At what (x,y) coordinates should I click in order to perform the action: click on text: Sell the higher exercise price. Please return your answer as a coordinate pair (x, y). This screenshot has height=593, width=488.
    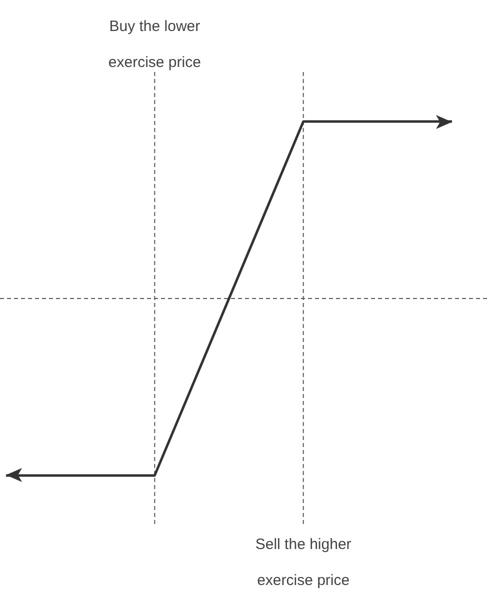
    Looking at the image, I should click on (303, 562).